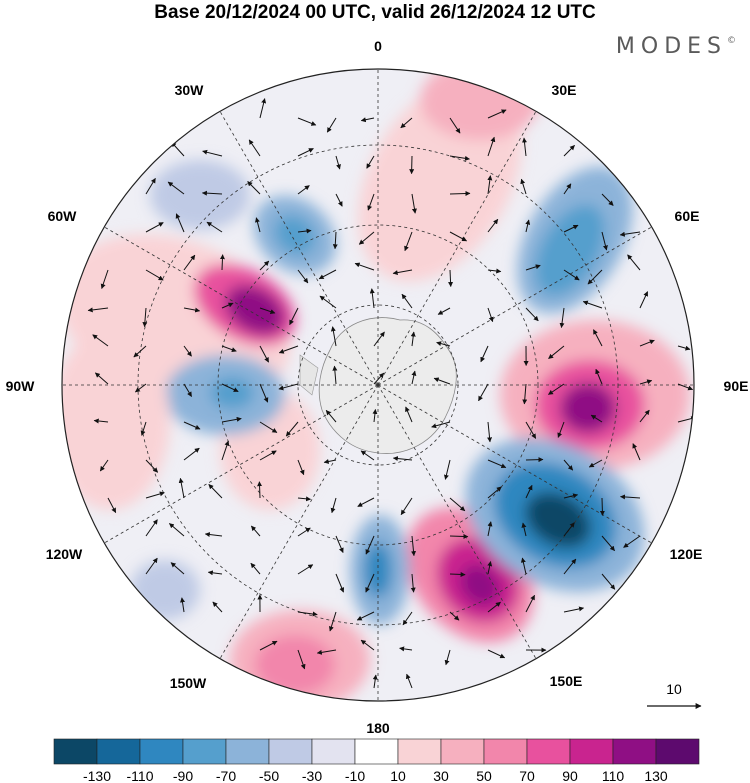  Describe the element at coordinates (674, 689) in the screenshot. I see `reference-vector-label: 10` at that location.